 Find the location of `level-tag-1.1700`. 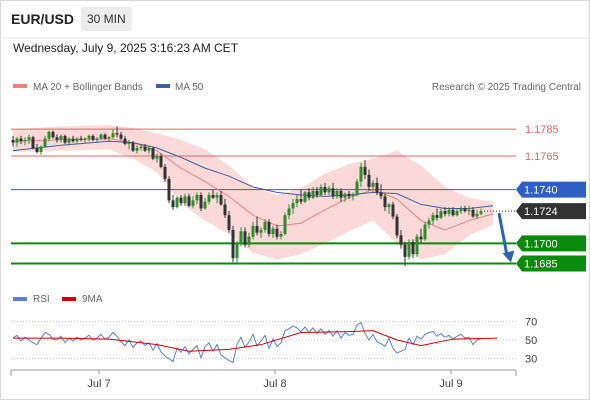

level-tag-1.1700 is located at coordinates (551, 243).